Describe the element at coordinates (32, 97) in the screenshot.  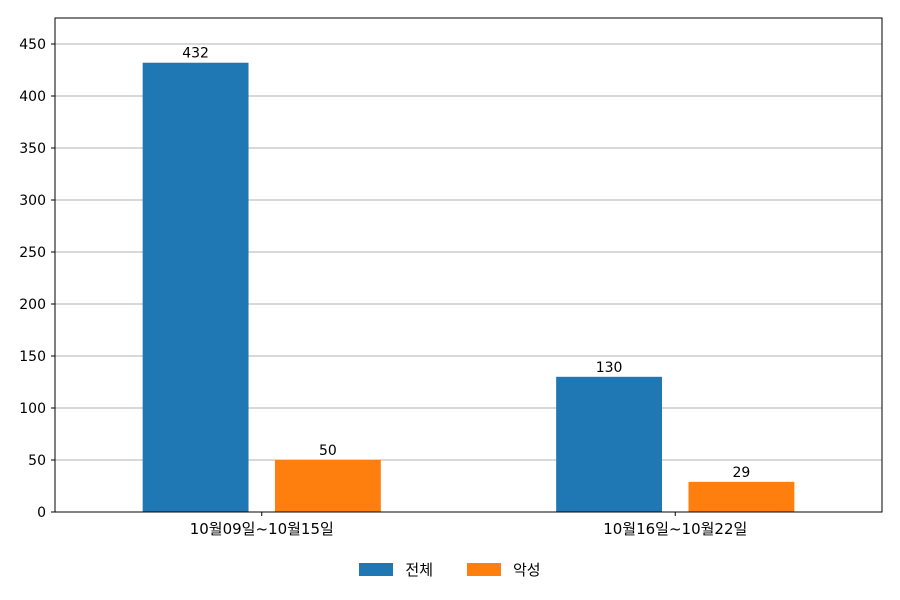
I see `y-tick-label: 400` at that location.